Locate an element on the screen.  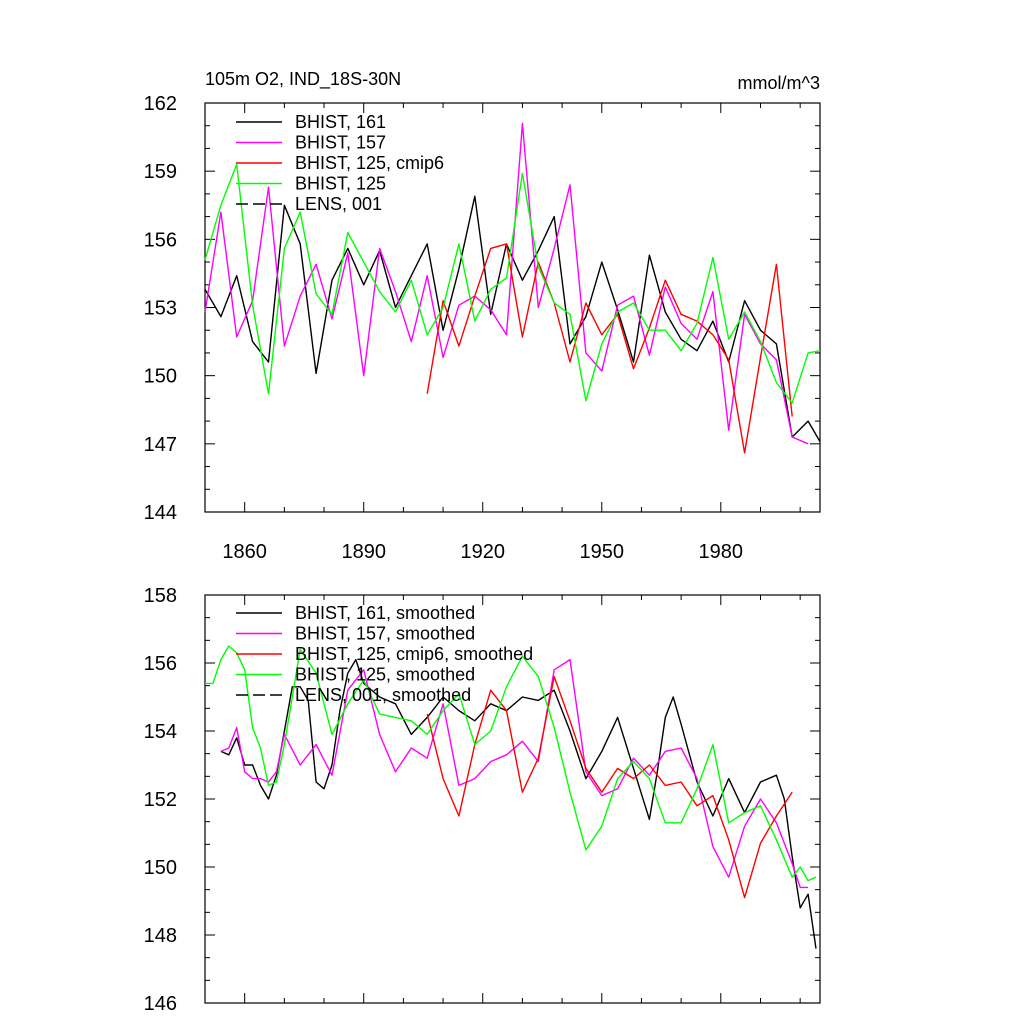
y-tick-label: 144 is located at coordinates (160, 513).